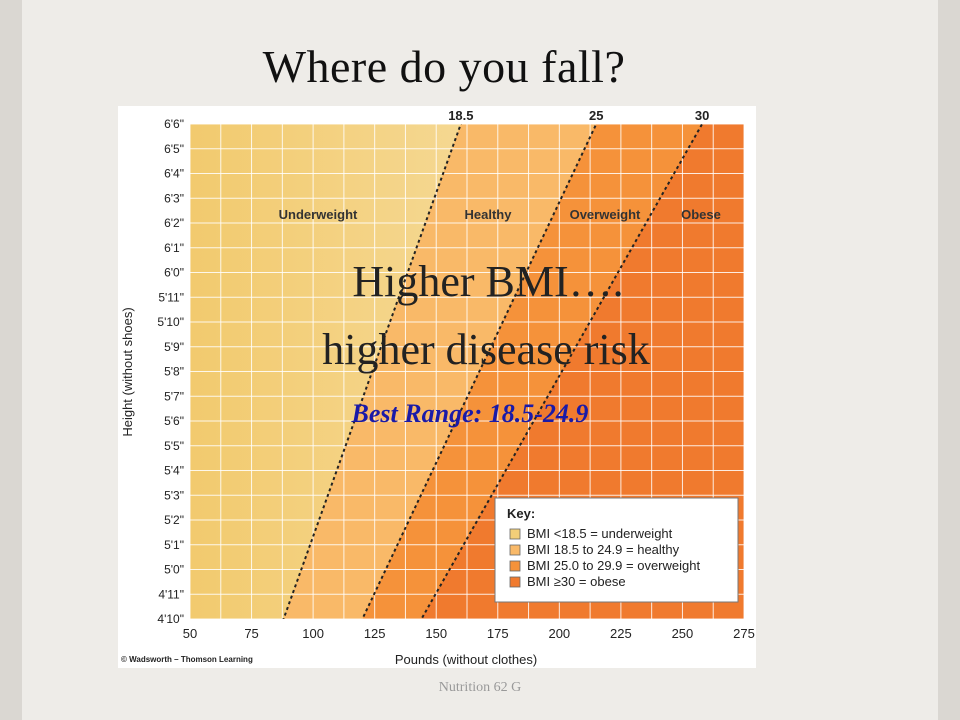 The image size is (960, 720). I want to click on y-tick-label: 6'0", so click(174, 273).